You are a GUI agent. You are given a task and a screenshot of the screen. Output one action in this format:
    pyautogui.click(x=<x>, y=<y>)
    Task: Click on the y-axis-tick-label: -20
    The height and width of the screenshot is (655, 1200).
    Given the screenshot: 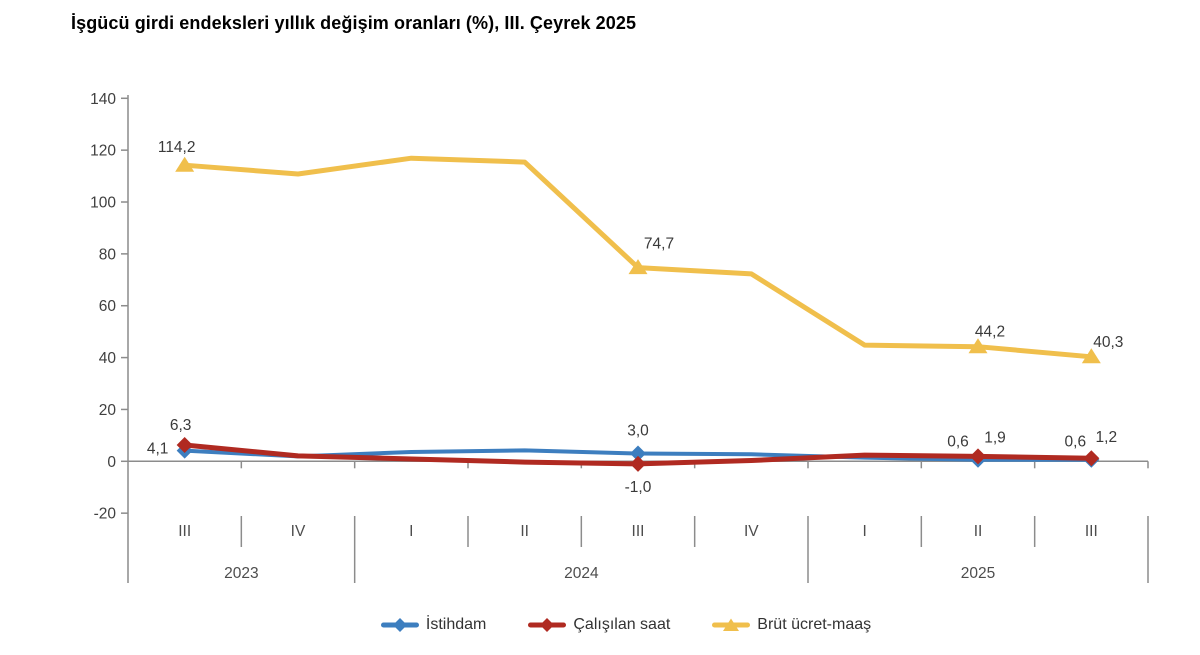 What is the action you would take?
    pyautogui.click(x=105, y=514)
    